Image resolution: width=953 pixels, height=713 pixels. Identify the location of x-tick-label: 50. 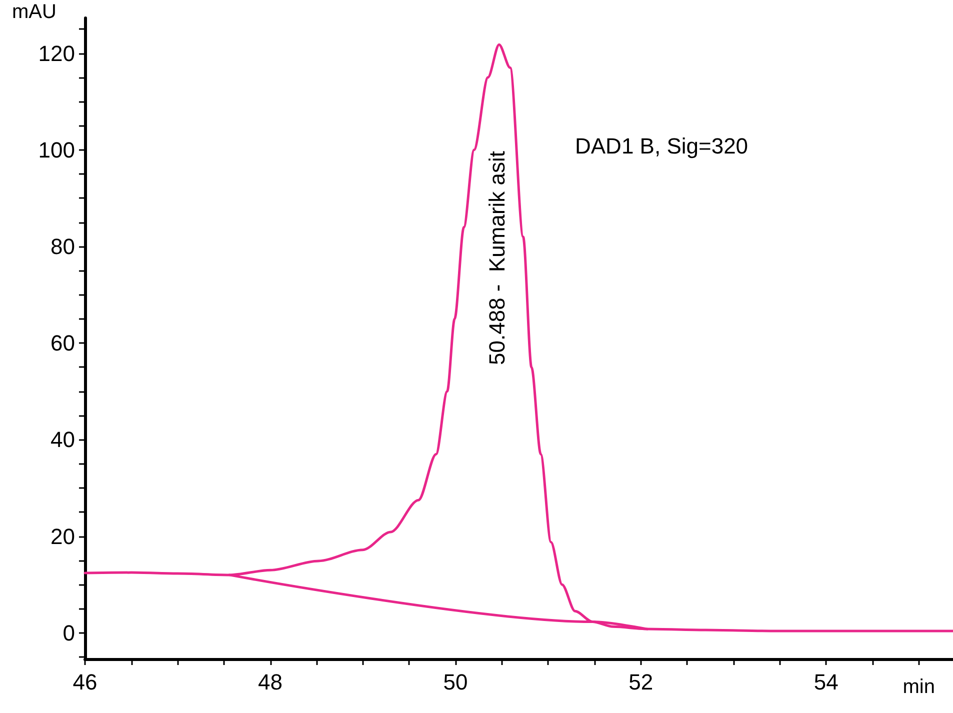
(455, 682).